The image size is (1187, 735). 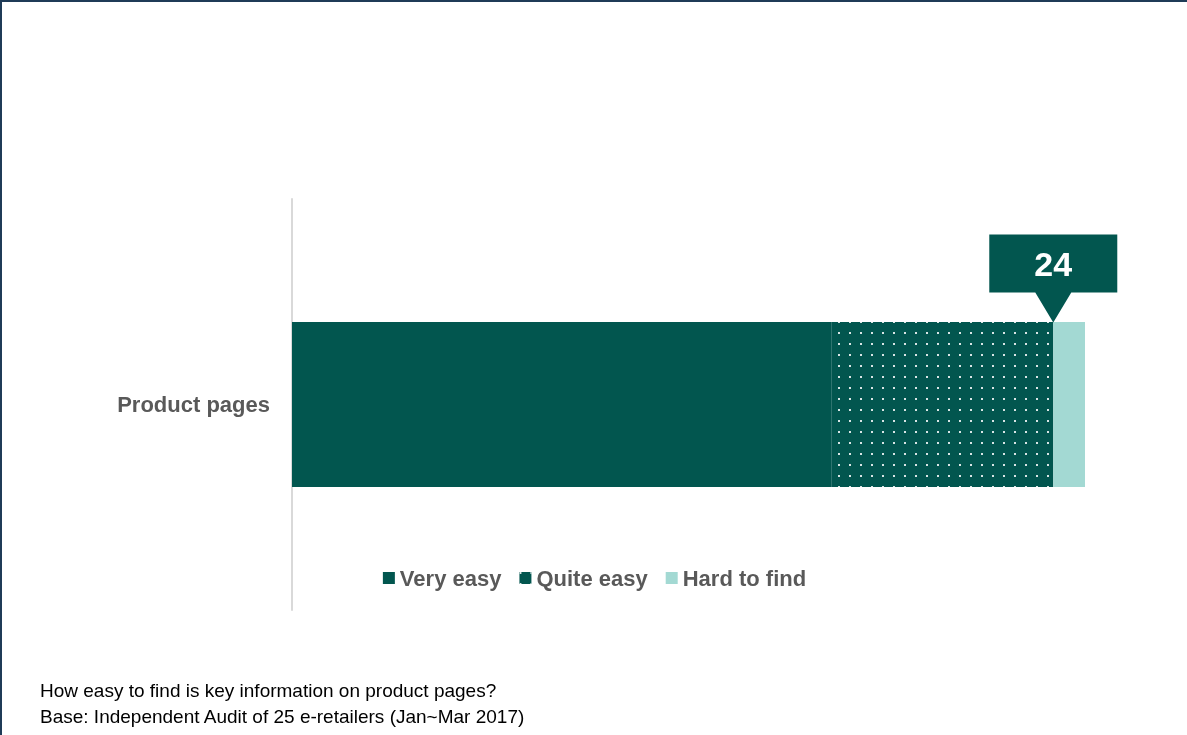 I want to click on text: How easy to find is key information on product pages?, so click(x=269, y=691).